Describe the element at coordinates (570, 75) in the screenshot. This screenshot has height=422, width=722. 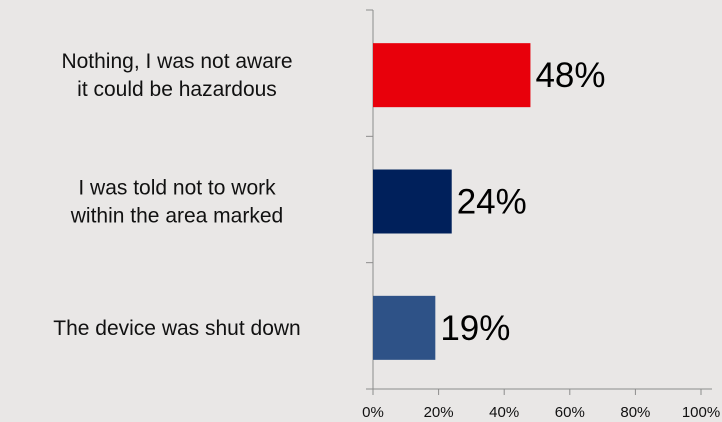
I see `data-label: 48%` at that location.